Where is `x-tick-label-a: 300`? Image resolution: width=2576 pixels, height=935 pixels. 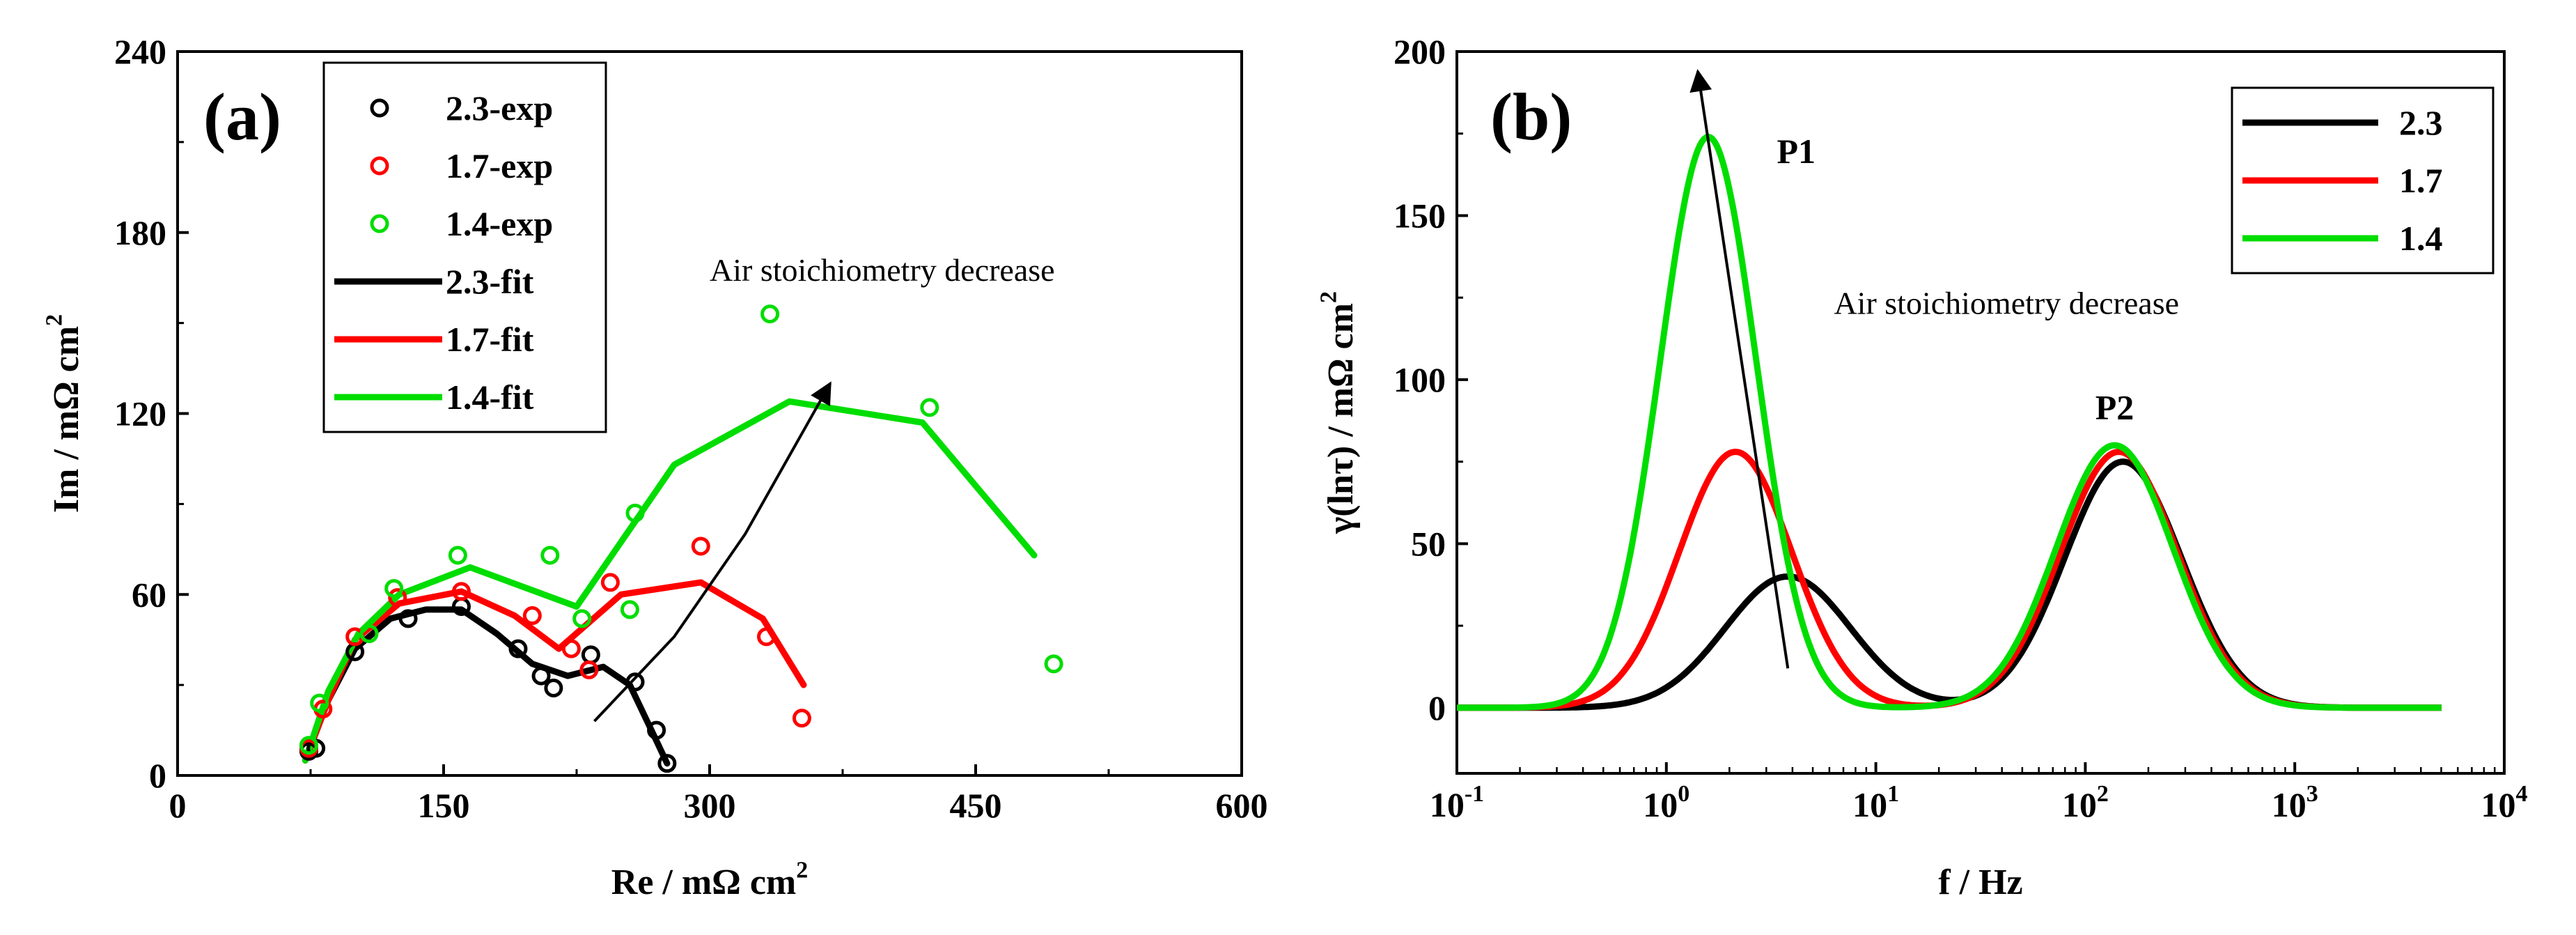
x-tick-label-a: 300 is located at coordinates (710, 806).